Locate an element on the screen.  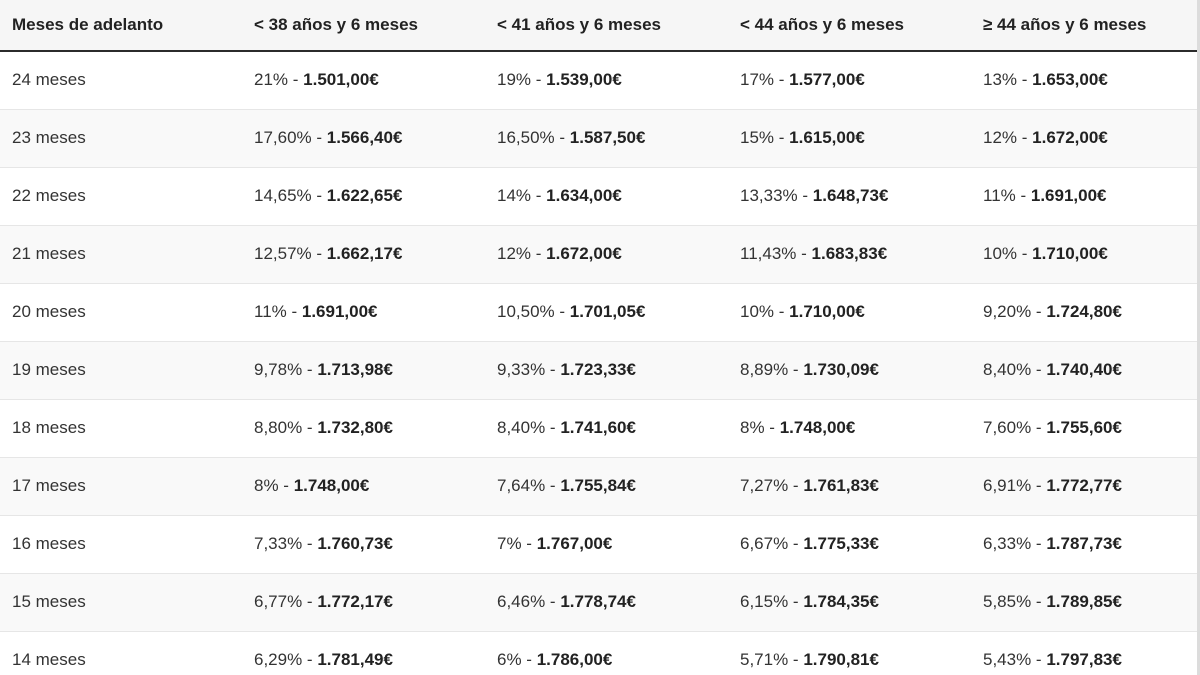
table-cell: 8,40% - 1.741,60€ is located at coordinates (606, 428).